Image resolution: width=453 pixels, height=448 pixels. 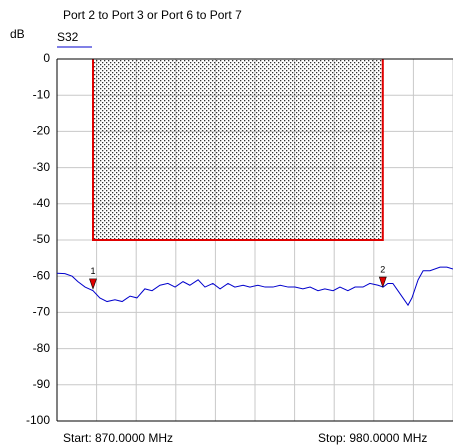 I want to click on y-tick-label: -10, so click(x=42, y=94).